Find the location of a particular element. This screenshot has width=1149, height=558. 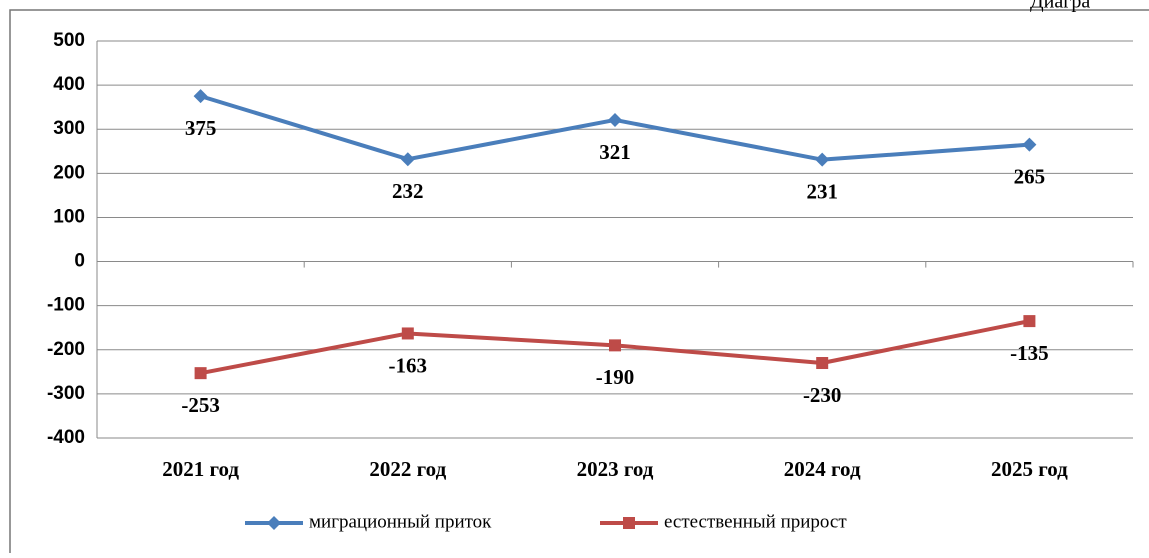

data-label: -253 is located at coordinates (200, 405).